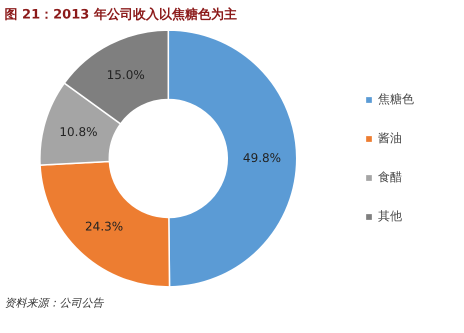  Describe the element at coordinates (390, 138) in the screenshot. I see `legend-label: 酱油` at that location.